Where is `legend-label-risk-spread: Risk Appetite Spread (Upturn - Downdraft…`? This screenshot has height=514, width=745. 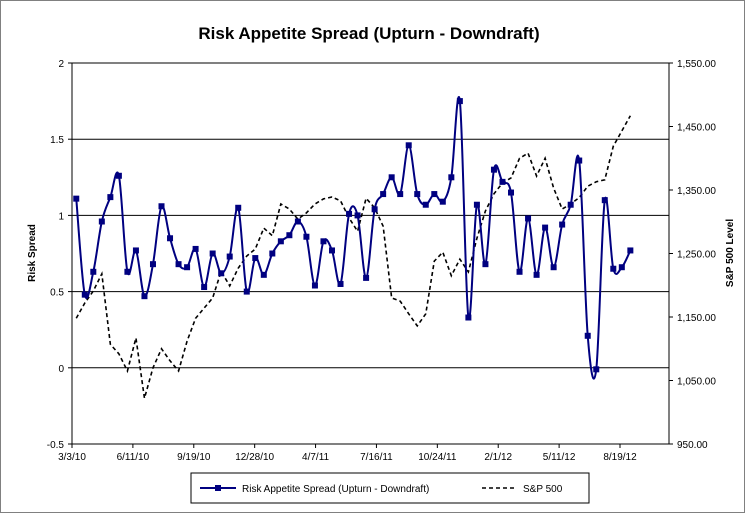
legend-label-risk-spread: Risk Appetite Spread (Upturn - Downdraft… is located at coordinates (335, 489).